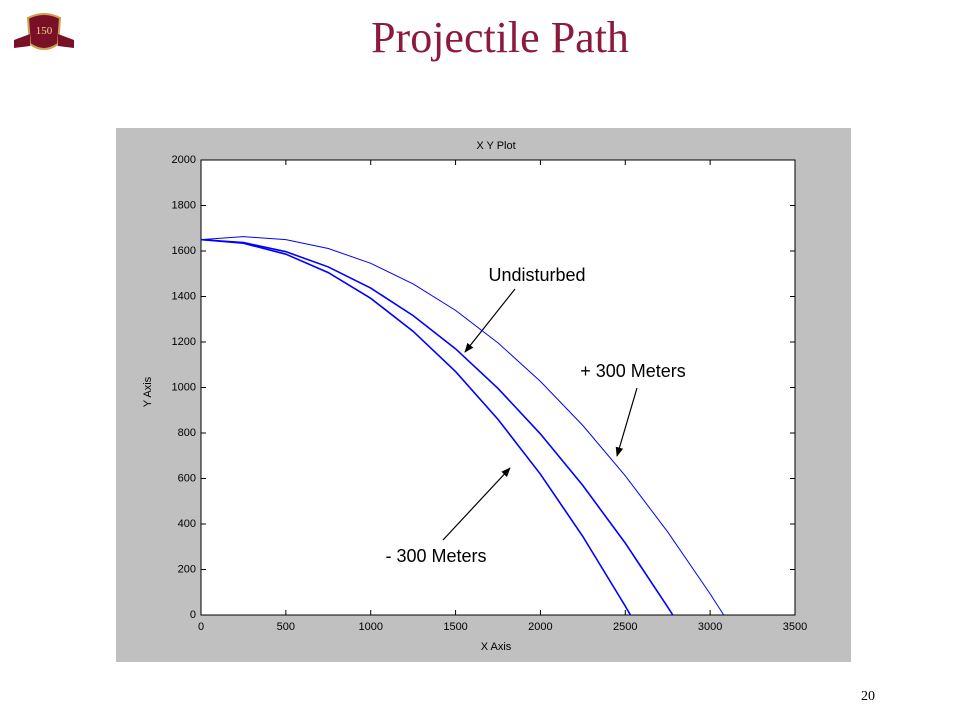  I want to click on y-tick-label: 1000, so click(184, 387).